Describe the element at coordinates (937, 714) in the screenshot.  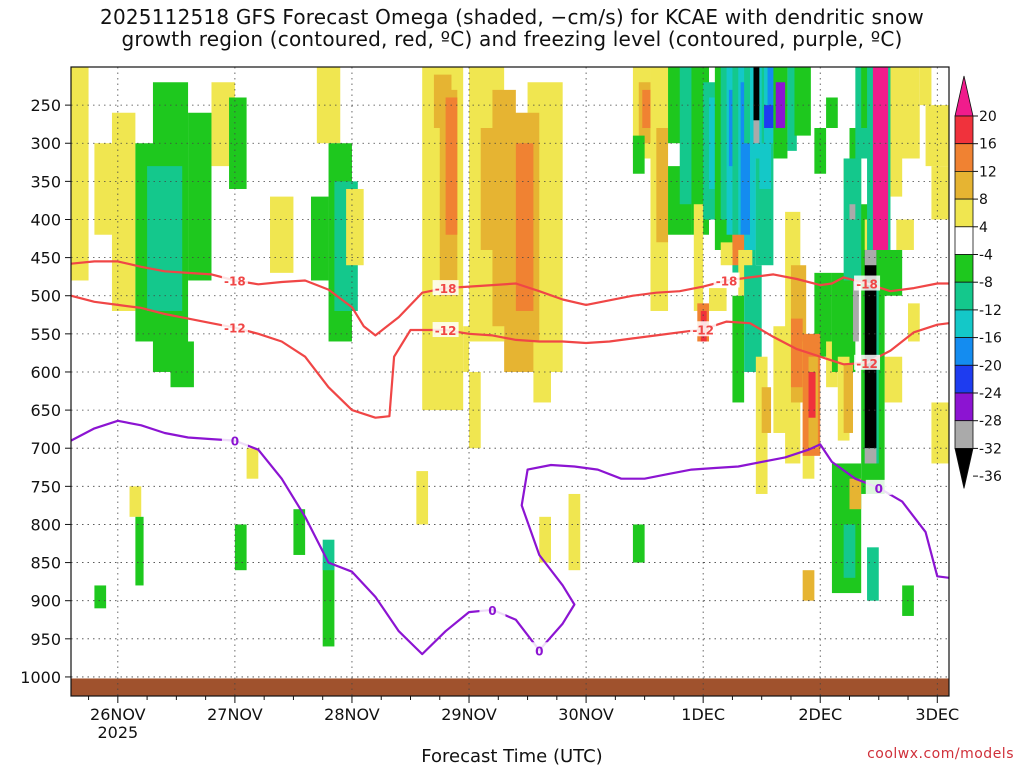
I see `x-tick-label: 3DEC` at that location.